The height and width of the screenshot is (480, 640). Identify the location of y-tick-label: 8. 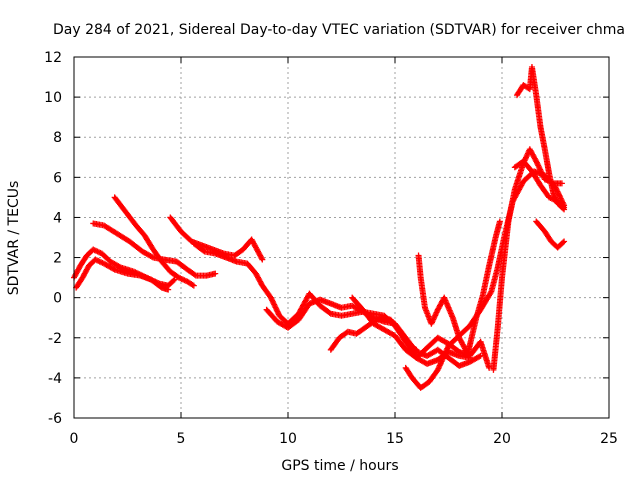
(57, 138).